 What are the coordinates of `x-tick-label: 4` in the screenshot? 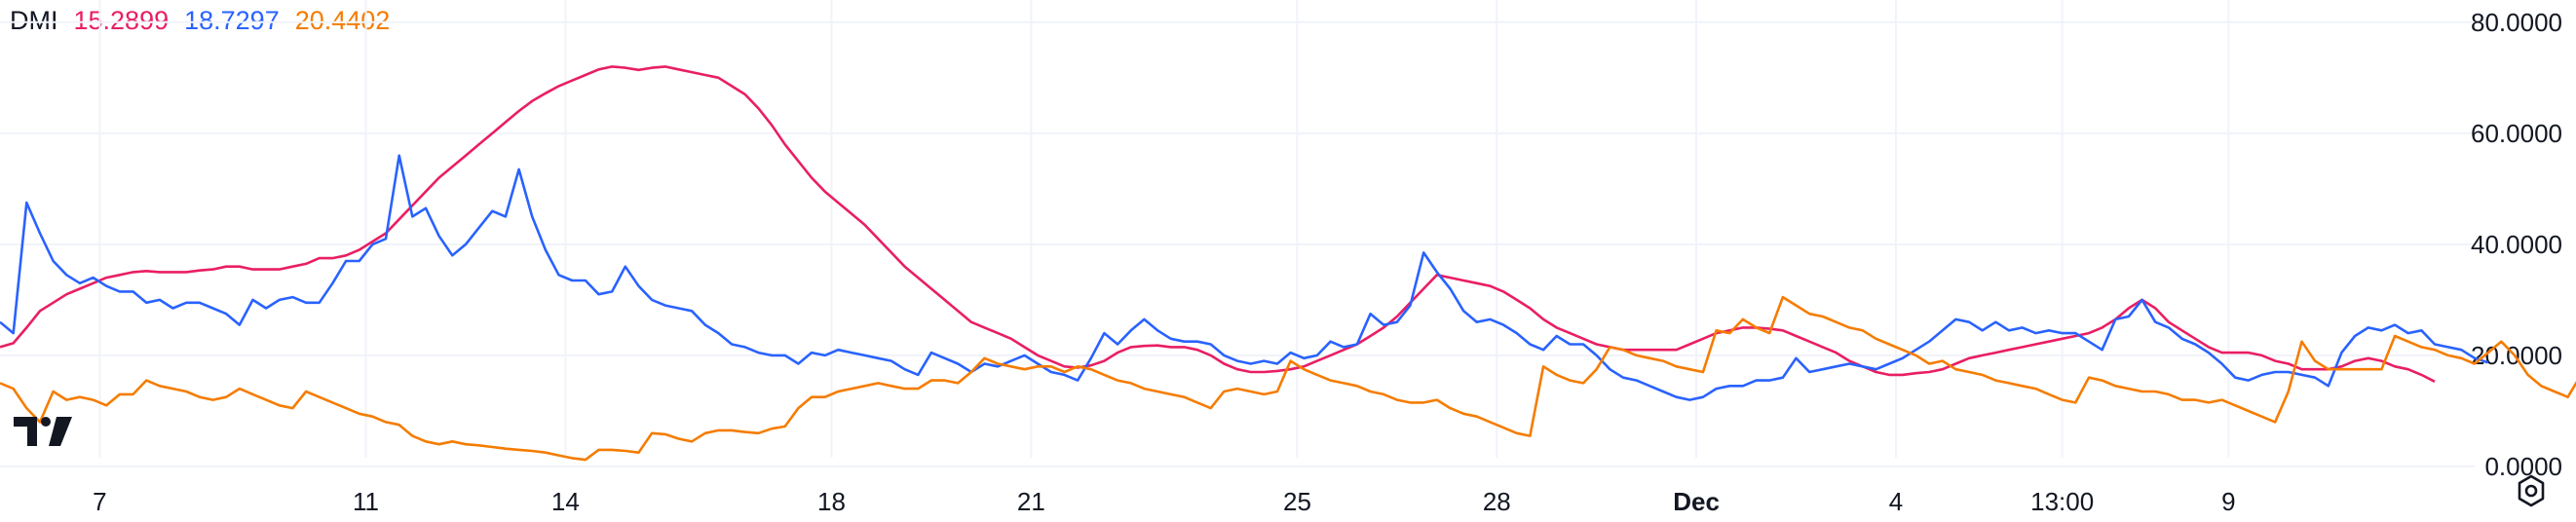 It's located at (1896, 501).